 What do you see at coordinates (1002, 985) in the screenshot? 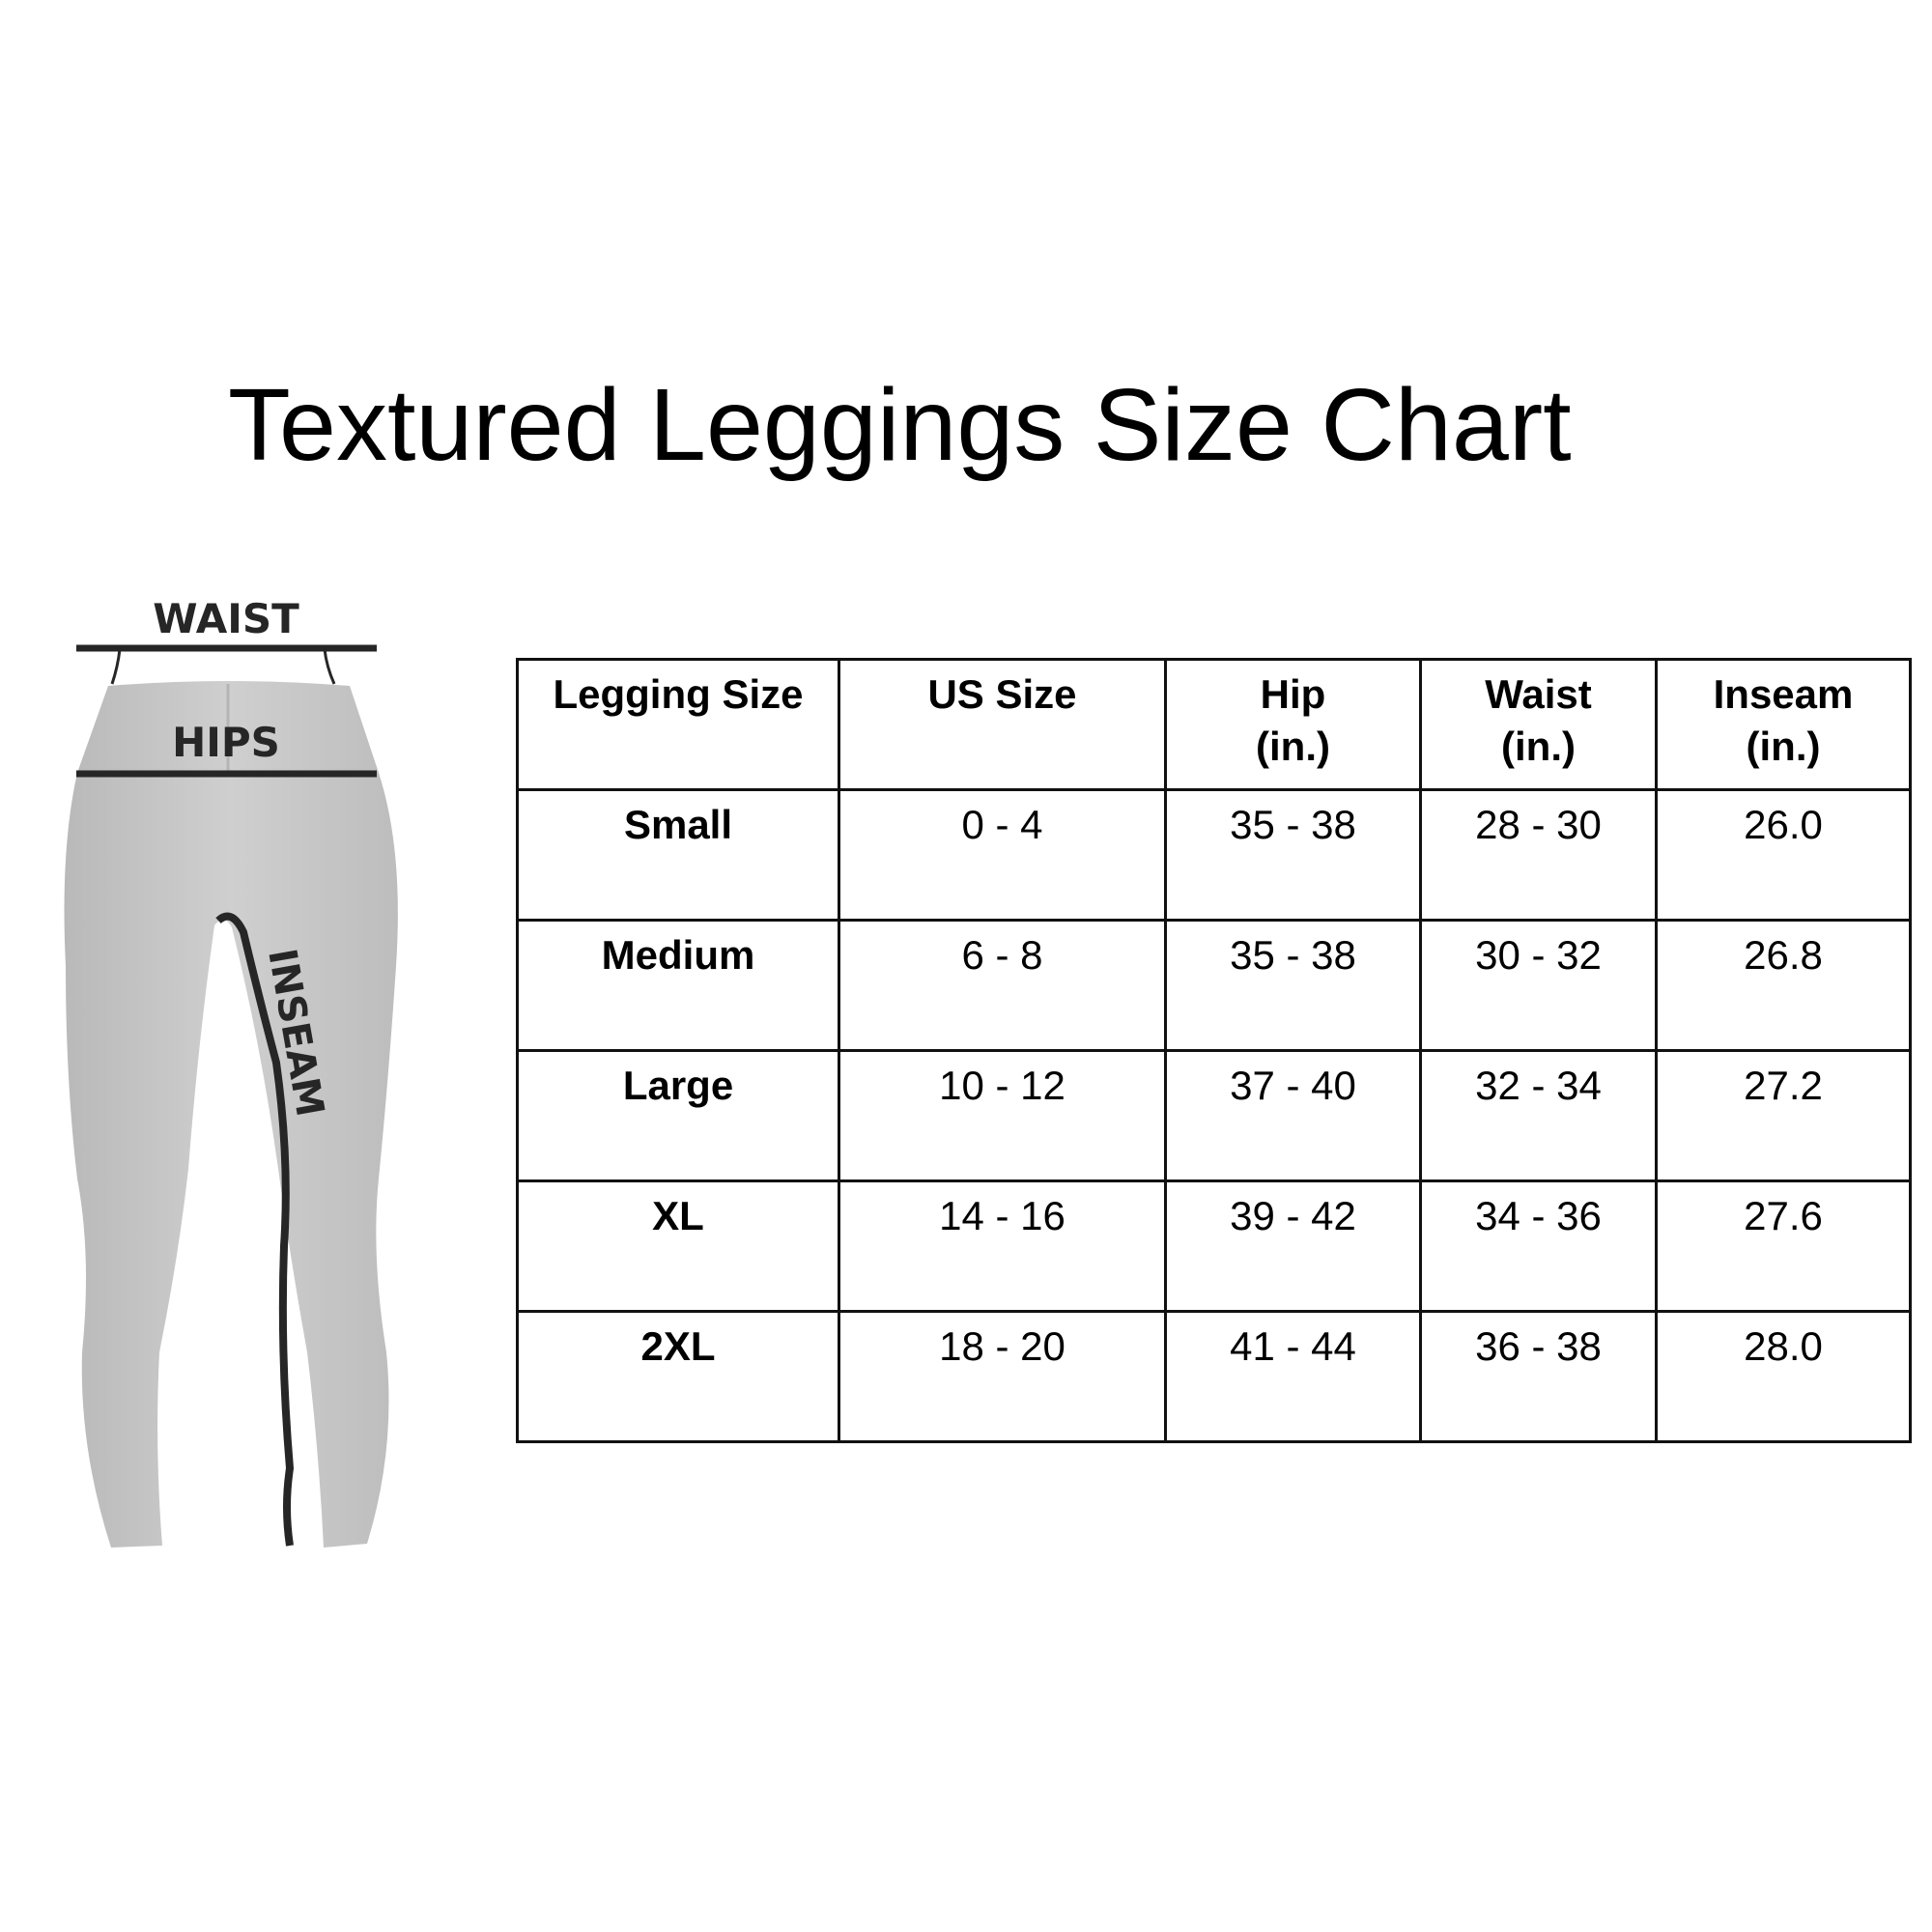
I see `cell-us-size: 6 - 8` at bounding box center [1002, 985].